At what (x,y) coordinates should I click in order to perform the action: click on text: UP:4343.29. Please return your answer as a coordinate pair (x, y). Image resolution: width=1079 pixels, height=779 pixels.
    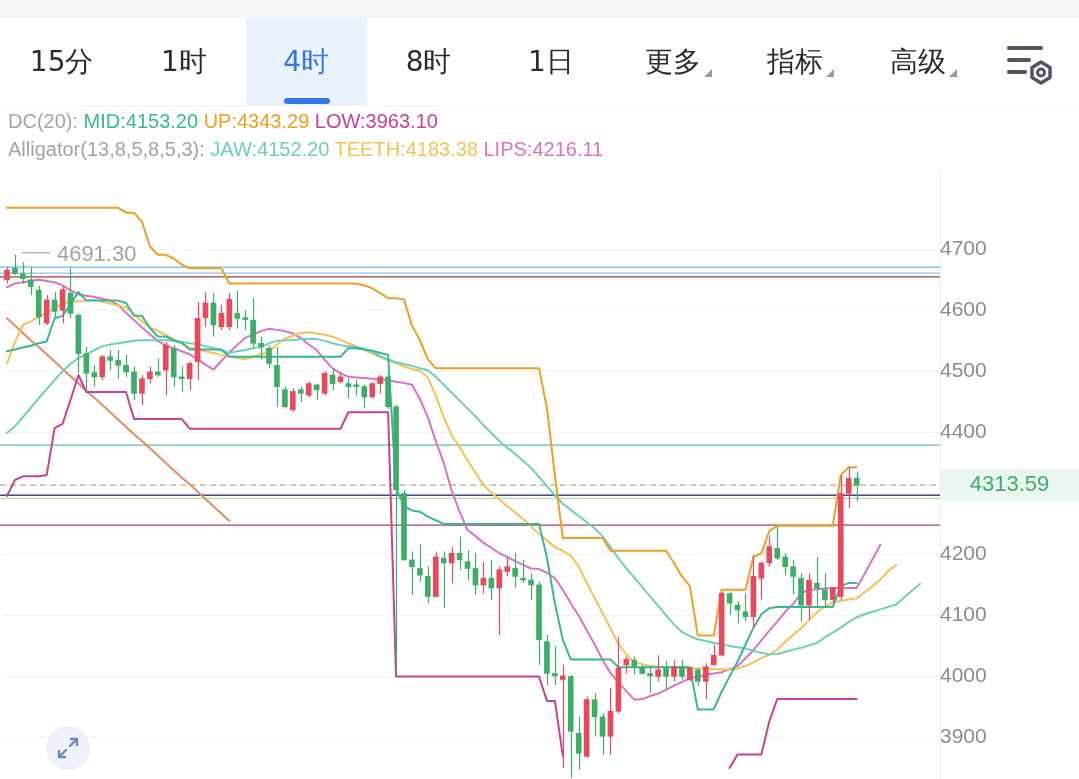
    Looking at the image, I should click on (256, 121).